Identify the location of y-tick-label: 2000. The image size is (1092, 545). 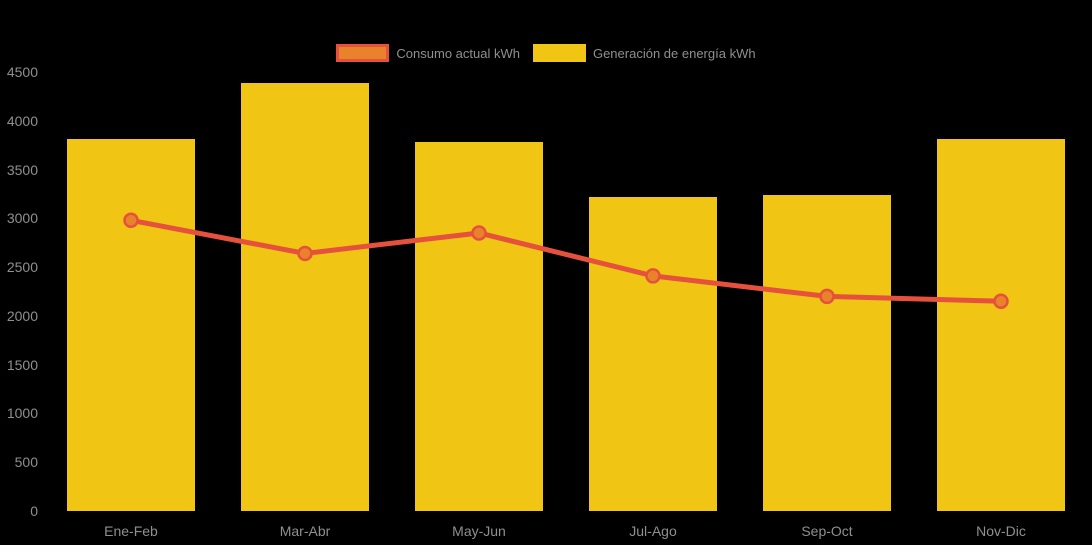
(22, 315).